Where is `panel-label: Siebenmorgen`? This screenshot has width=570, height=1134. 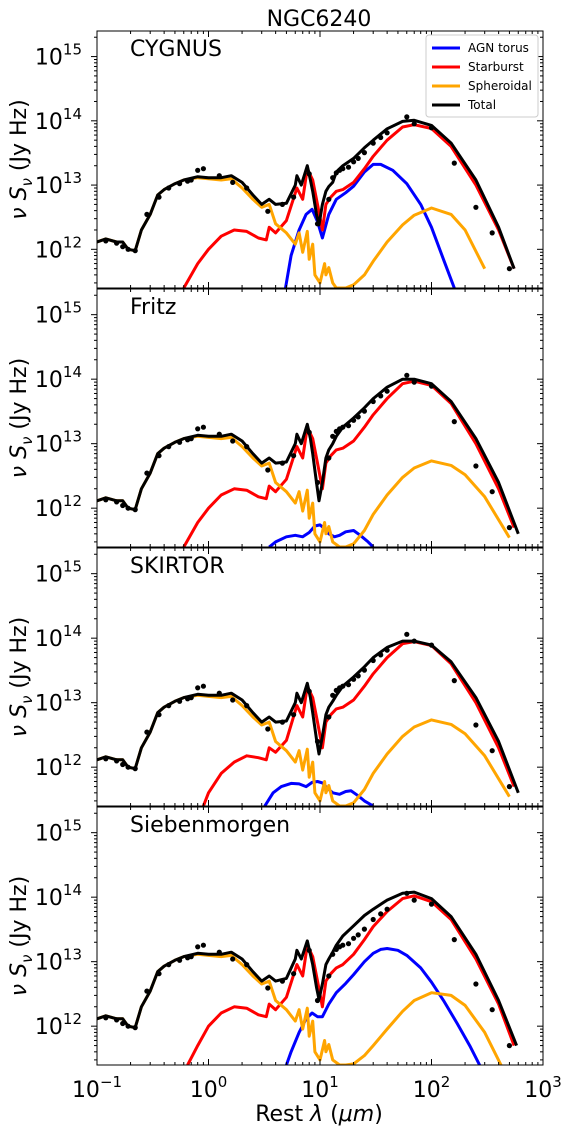
panel-label: Siebenmorgen is located at coordinates (210, 825).